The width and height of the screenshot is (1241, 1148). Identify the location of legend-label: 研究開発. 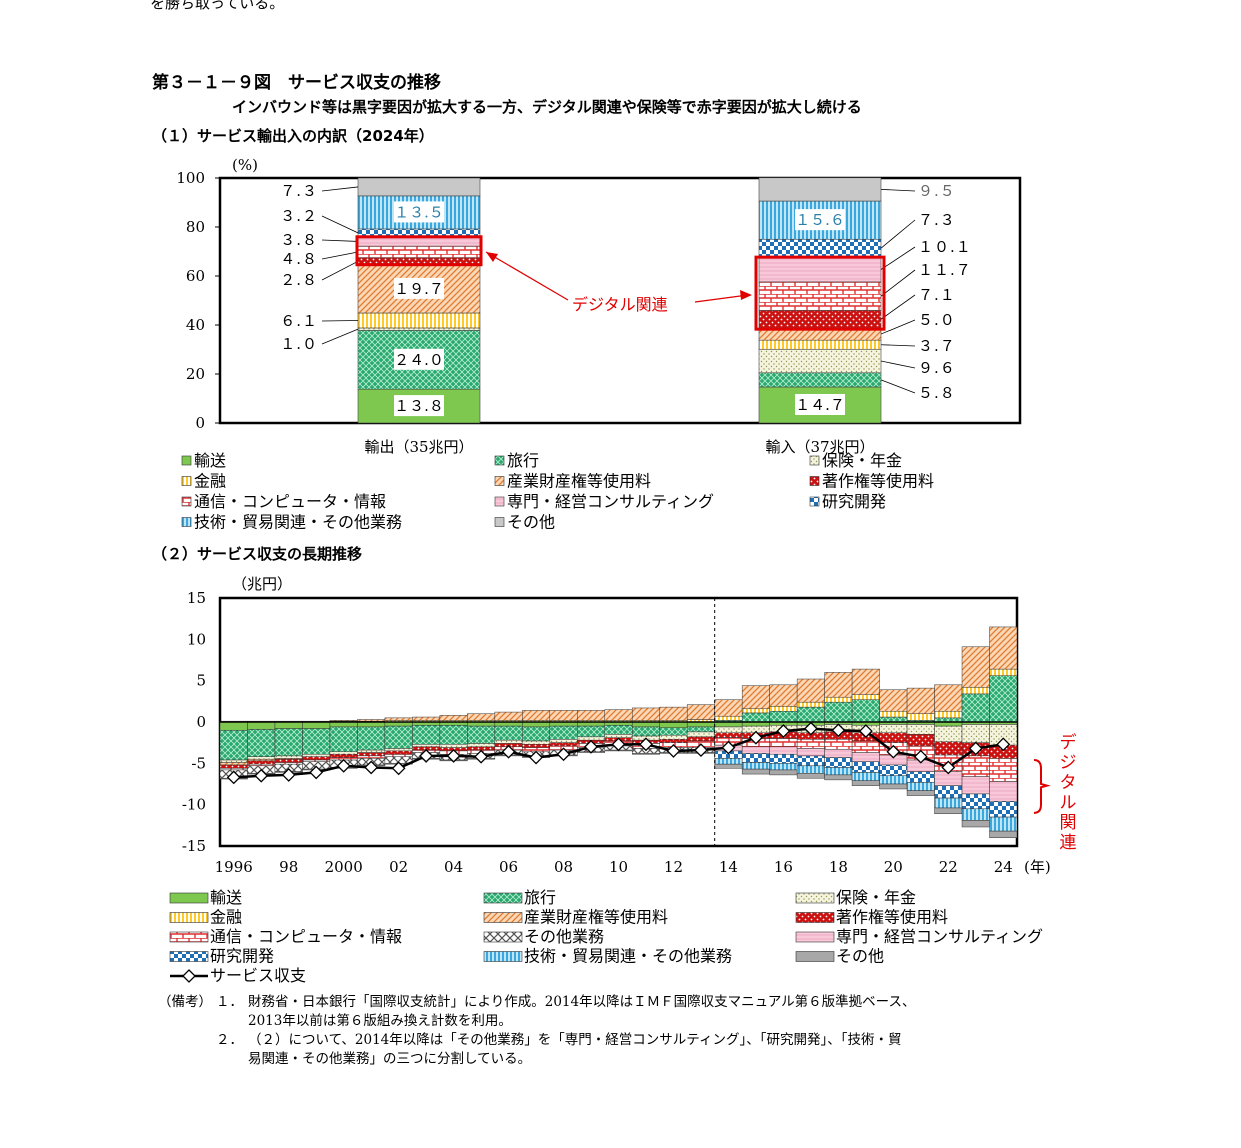
(854, 501).